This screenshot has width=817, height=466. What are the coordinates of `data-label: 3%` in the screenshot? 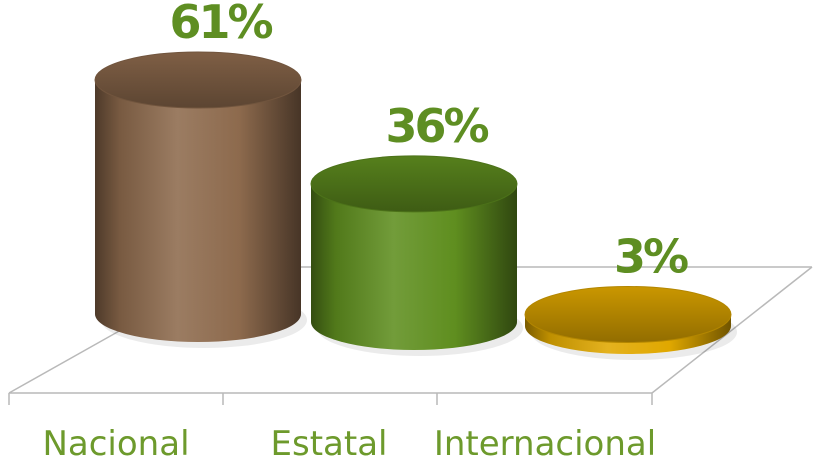 It's located at (651, 256).